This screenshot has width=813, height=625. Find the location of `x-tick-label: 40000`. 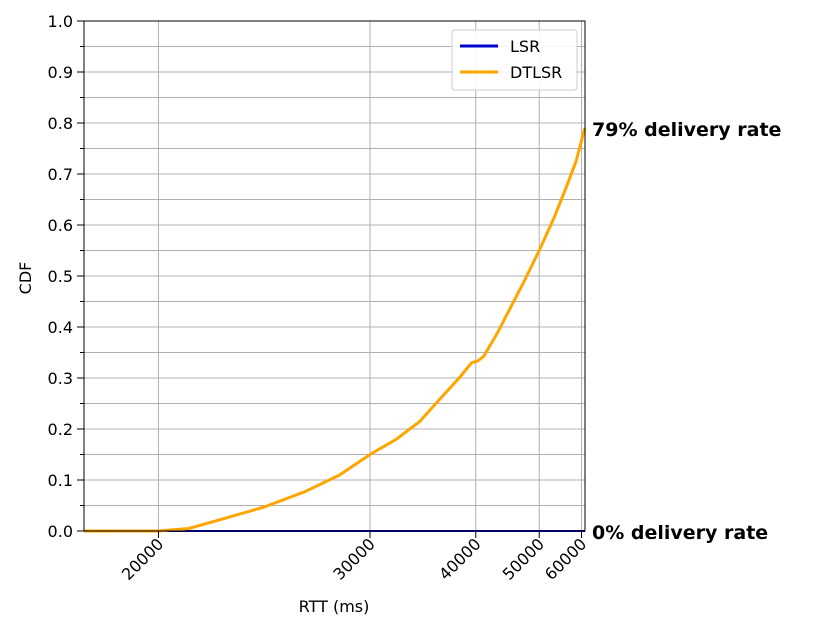

x-tick-label: 40000 is located at coordinates (459, 558).